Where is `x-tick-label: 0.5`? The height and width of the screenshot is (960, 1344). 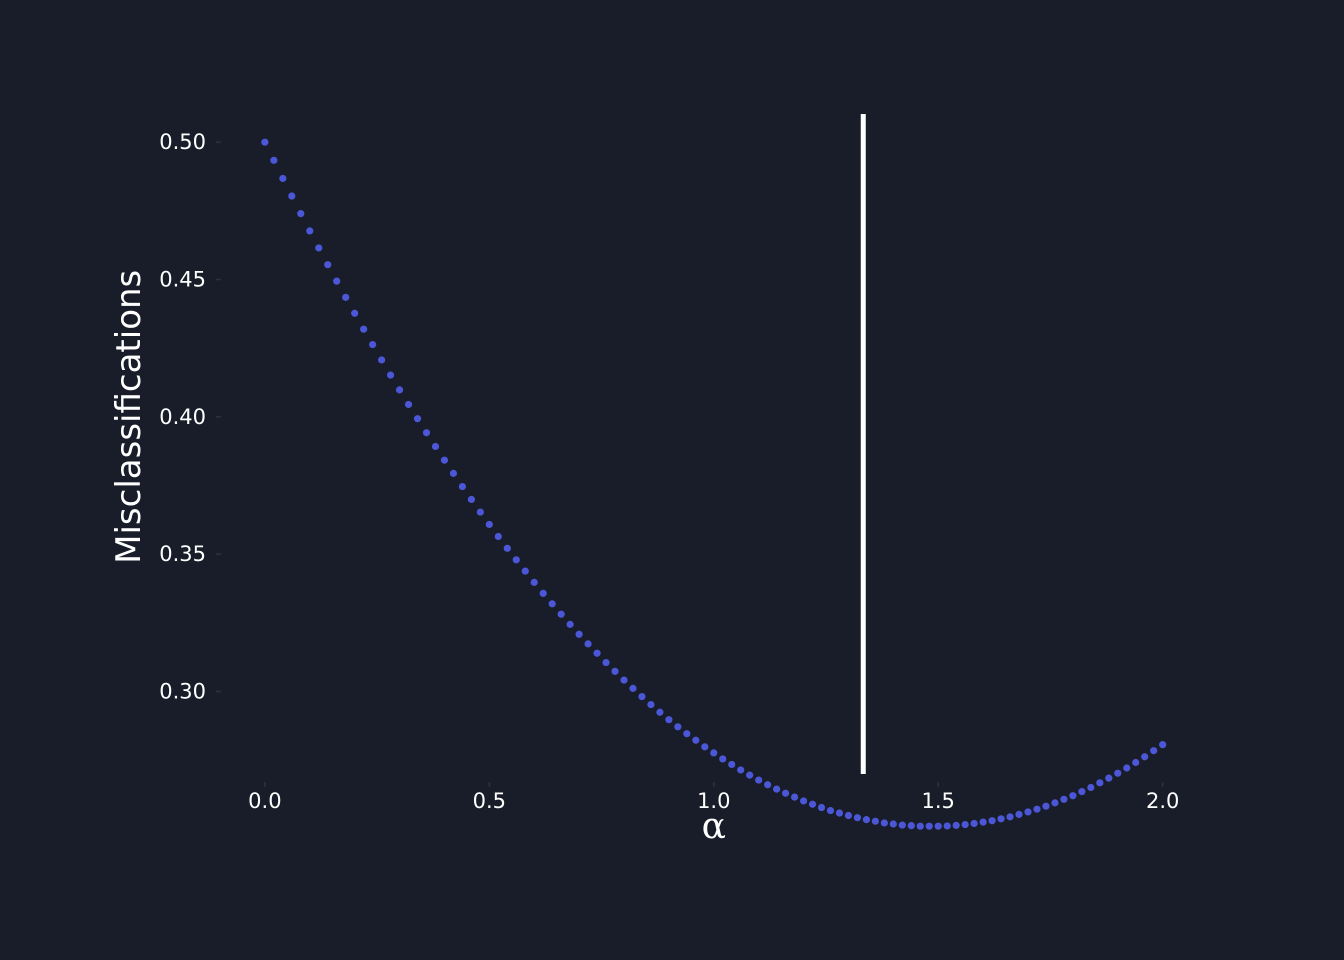 x-tick-label: 0.5 is located at coordinates (489, 801).